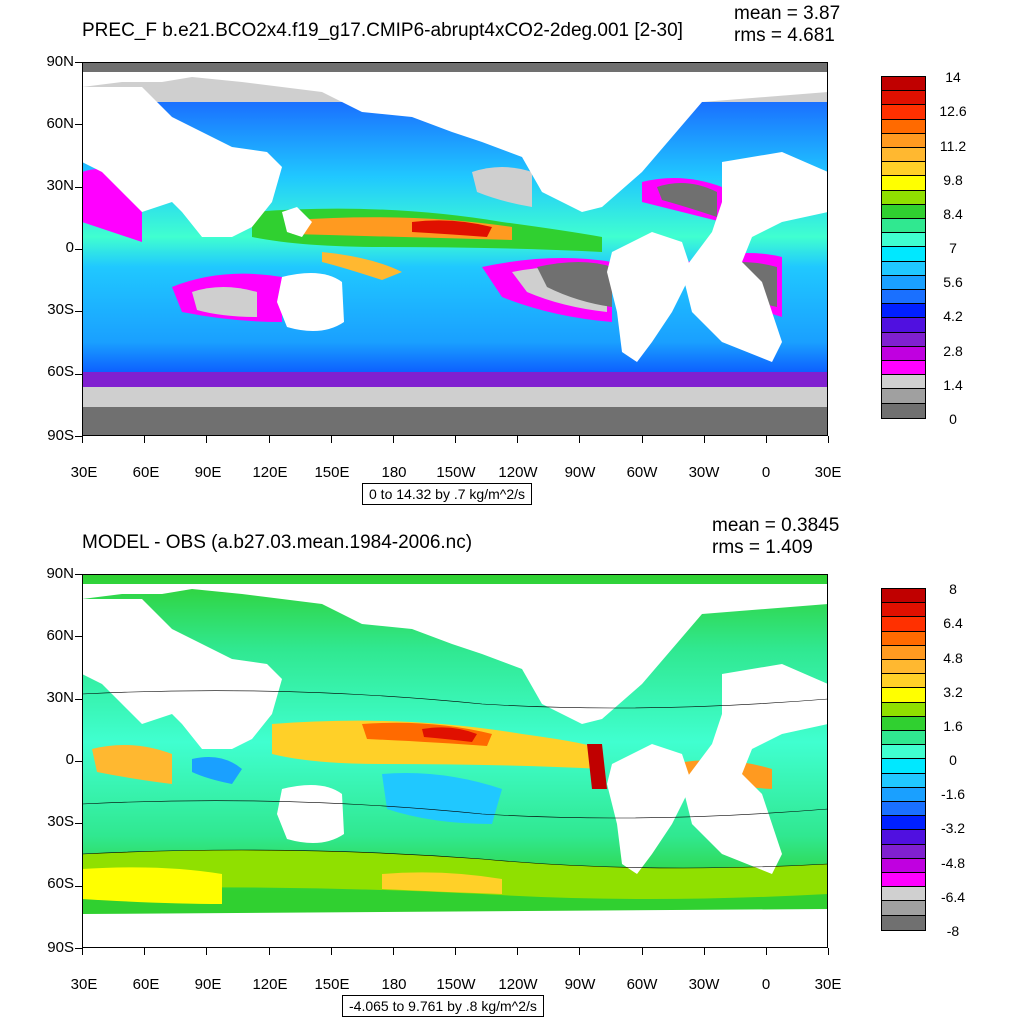  I want to click on top-rms: rms = 4.681, so click(784, 35).